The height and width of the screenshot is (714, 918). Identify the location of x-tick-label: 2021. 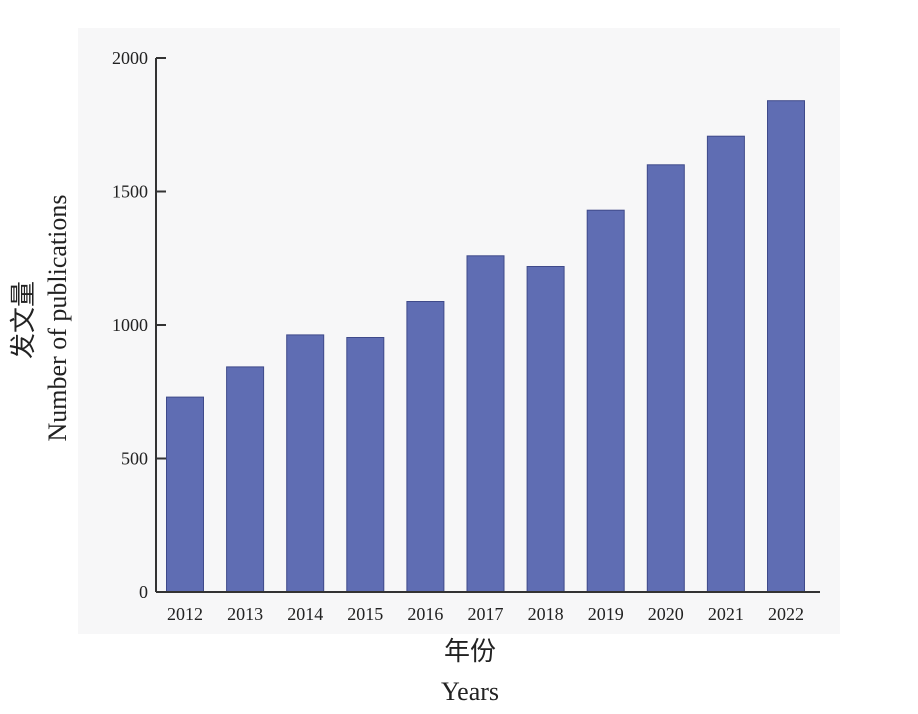
(726, 614).